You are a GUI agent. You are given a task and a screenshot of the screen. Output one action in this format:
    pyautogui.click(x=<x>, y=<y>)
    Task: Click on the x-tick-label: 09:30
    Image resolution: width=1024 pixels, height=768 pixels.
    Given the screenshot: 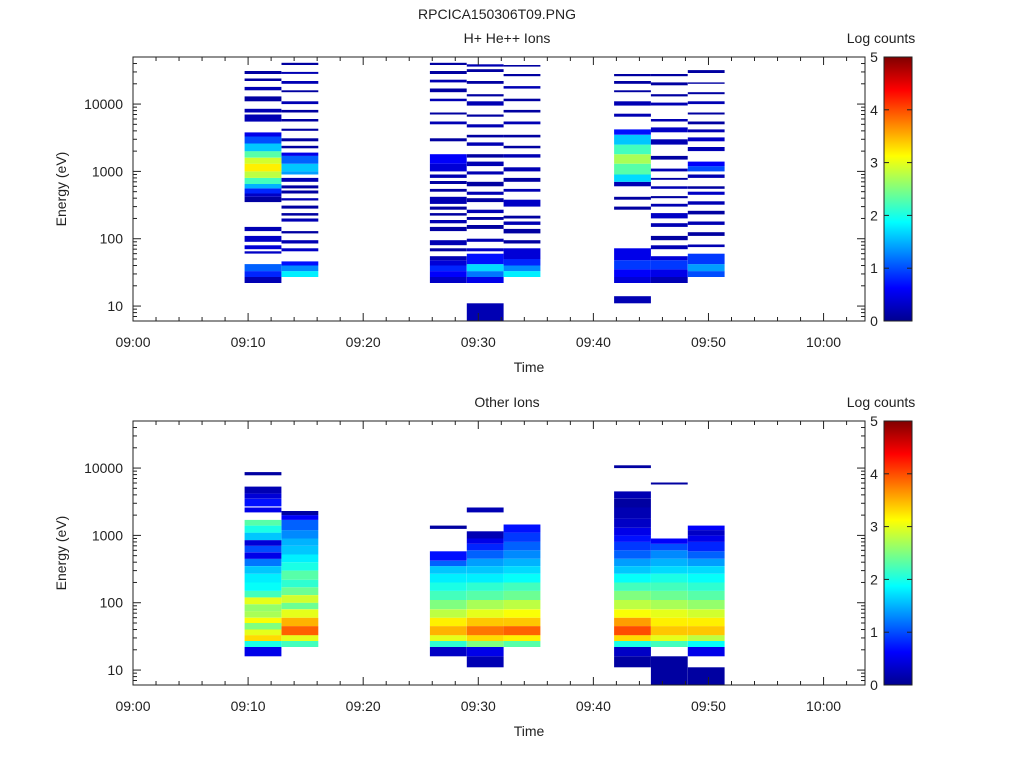 What is the action you would take?
    pyautogui.click(x=478, y=706)
    